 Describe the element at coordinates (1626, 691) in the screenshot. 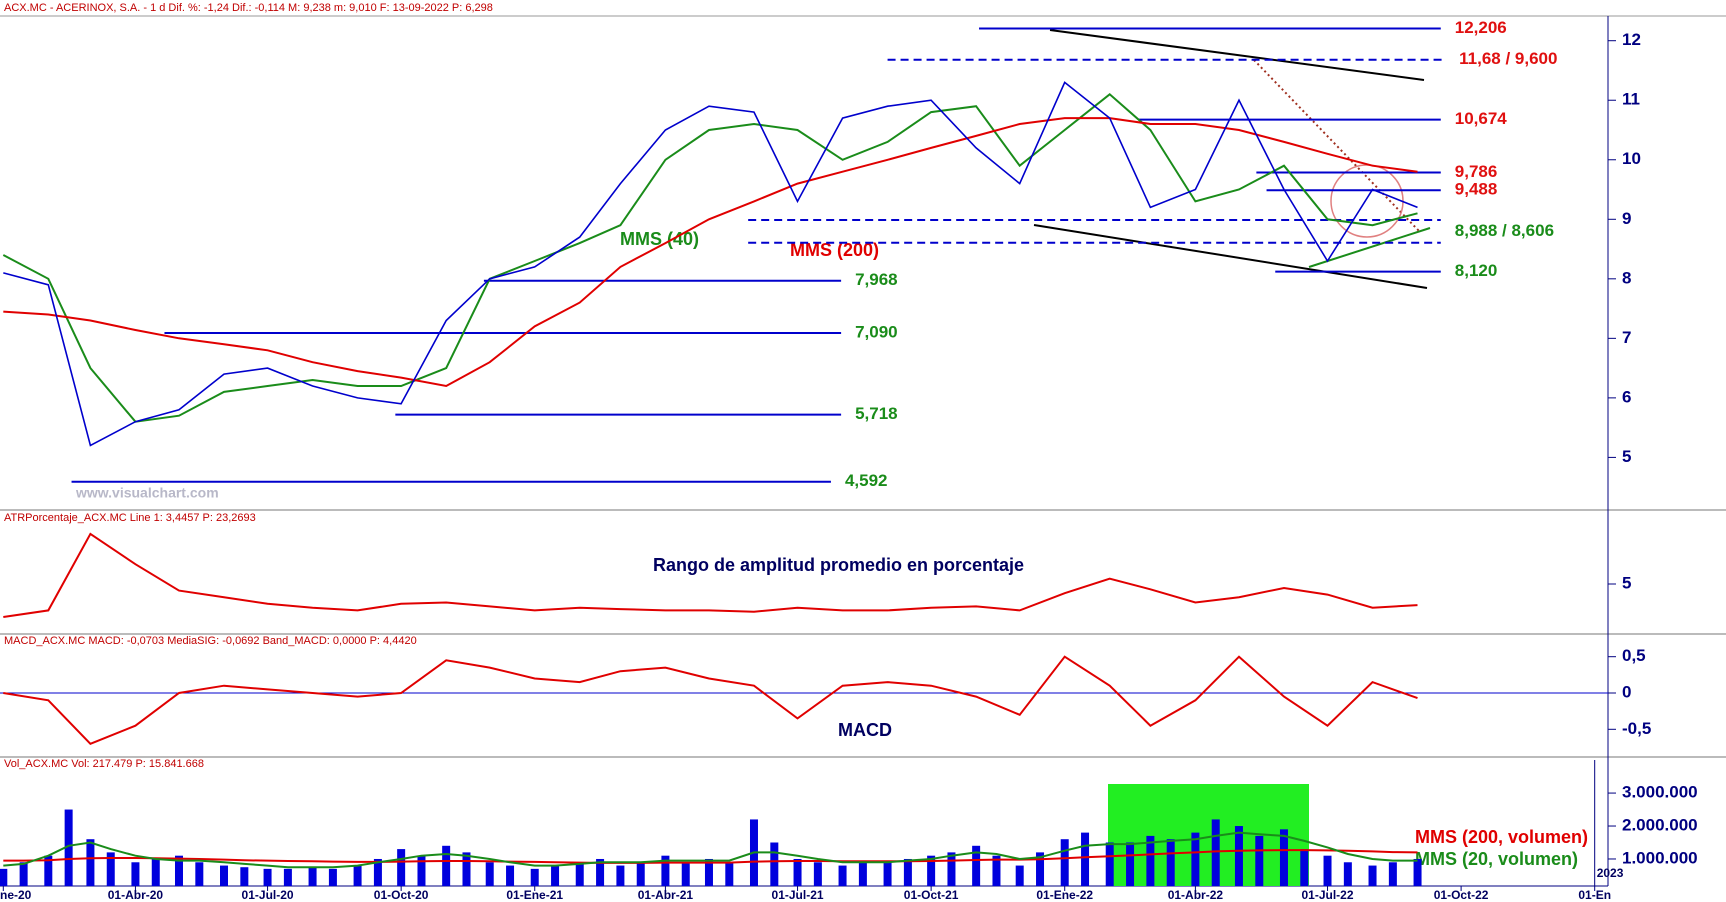

I see `y-tick-label: 0` at that location.